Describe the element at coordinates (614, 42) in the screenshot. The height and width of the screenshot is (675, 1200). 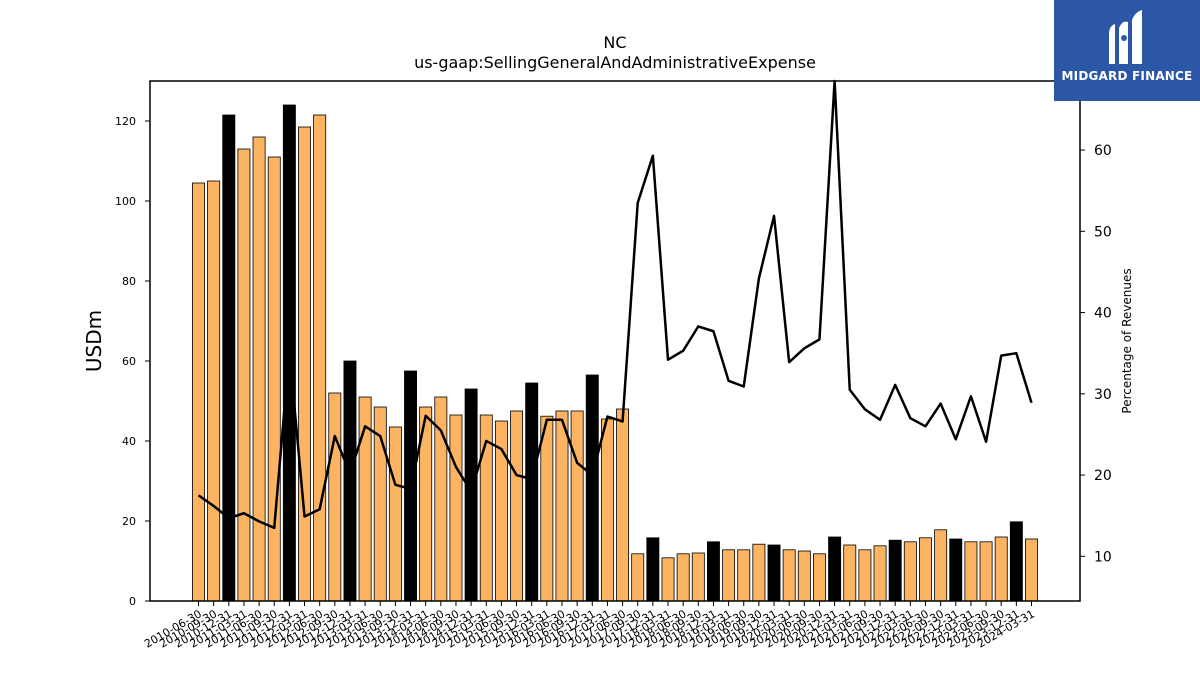
I see `chart-title: NC` at that location.